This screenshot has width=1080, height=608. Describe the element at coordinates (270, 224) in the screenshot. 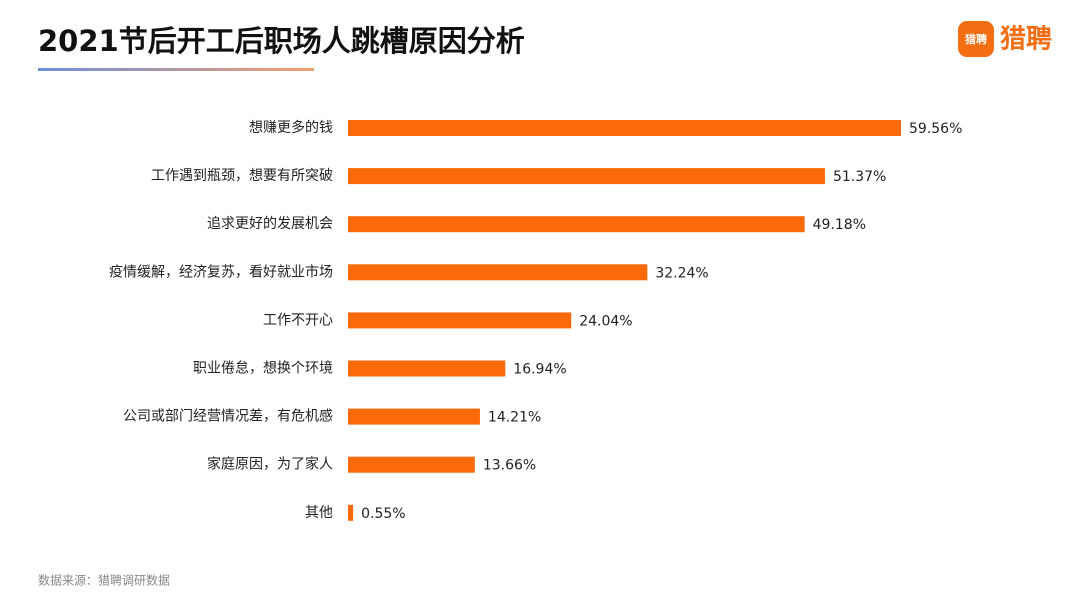

I see `category-label: 追求更好的发展机会` at that location.